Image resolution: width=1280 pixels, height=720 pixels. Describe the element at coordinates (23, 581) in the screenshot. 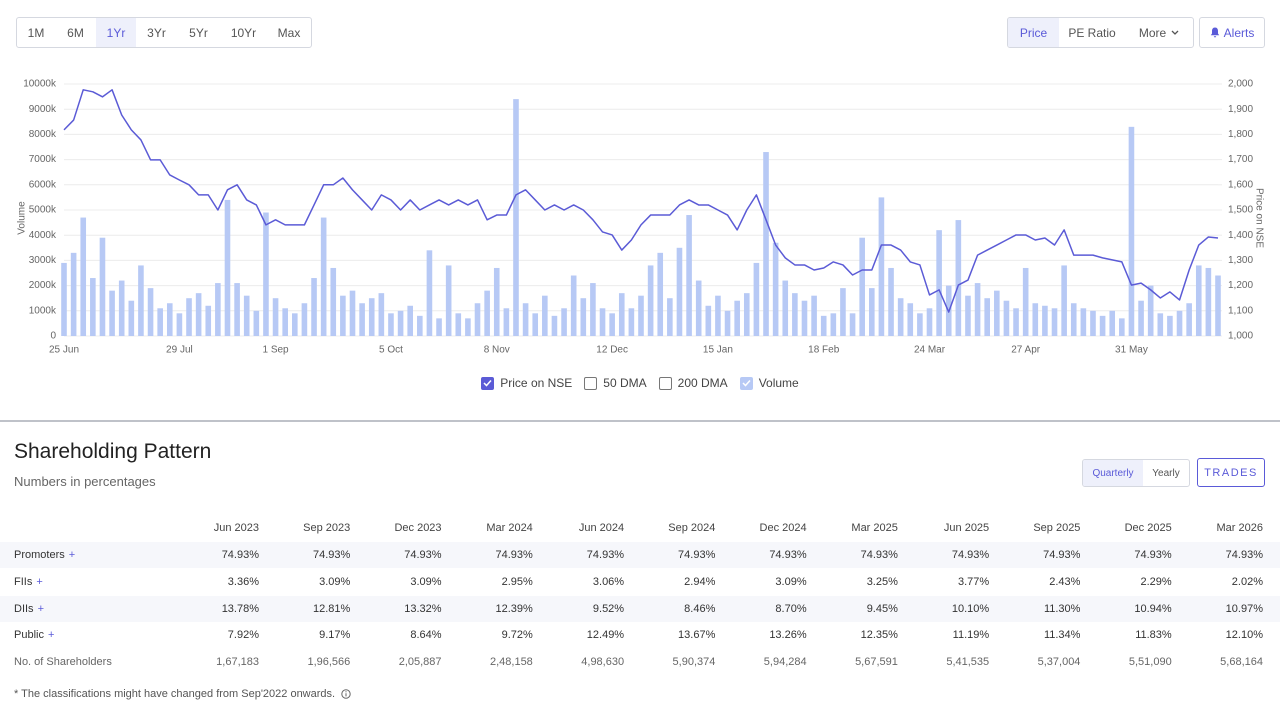

I see `row-label-text: FIIs` at that location.